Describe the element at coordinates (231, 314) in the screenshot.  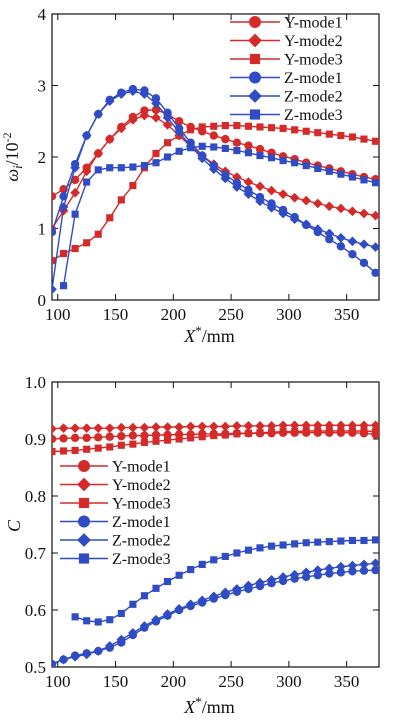
I see `x-tick-label: 250` at that location.